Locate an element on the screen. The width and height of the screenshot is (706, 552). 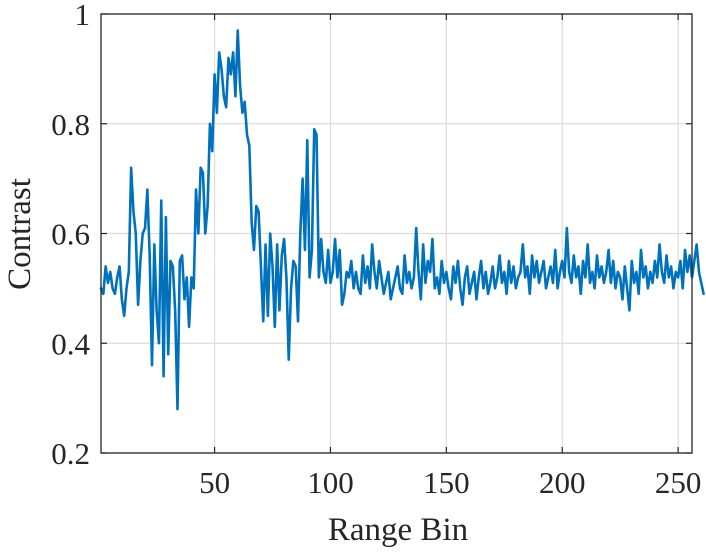
y-tick-label: 0.4 is located at coordinates (70, 343).